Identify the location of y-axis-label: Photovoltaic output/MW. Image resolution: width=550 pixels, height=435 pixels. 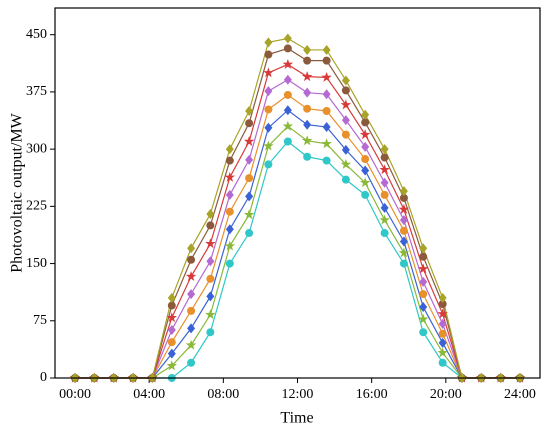
(17, 192).